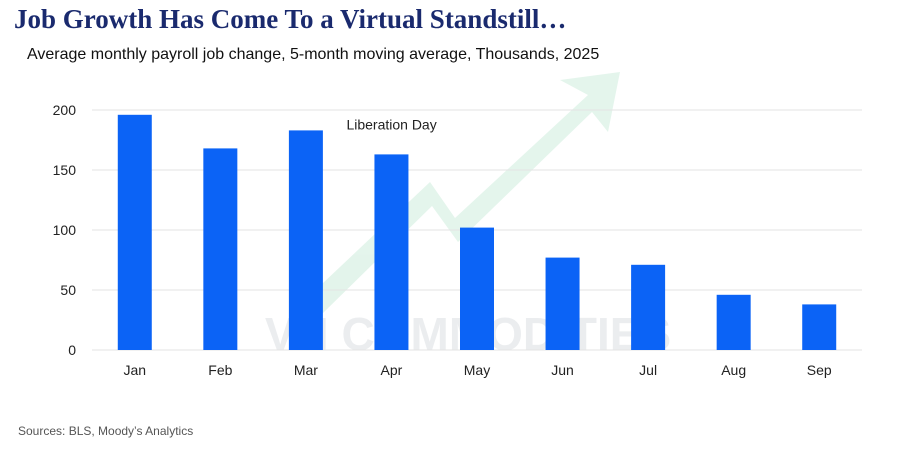 This screenshot has height=461, width=900. What do you see at coordinates (134, 232) in the screenshot?
I see `bar-jan` at bounding box center [134, 232].